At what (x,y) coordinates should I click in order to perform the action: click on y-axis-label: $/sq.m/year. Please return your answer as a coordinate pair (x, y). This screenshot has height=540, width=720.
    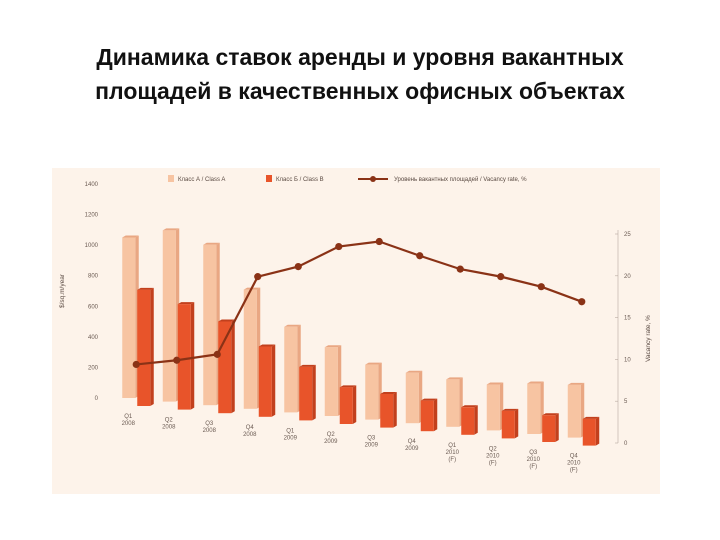
    Looking at the image, I should click on (62, 290).